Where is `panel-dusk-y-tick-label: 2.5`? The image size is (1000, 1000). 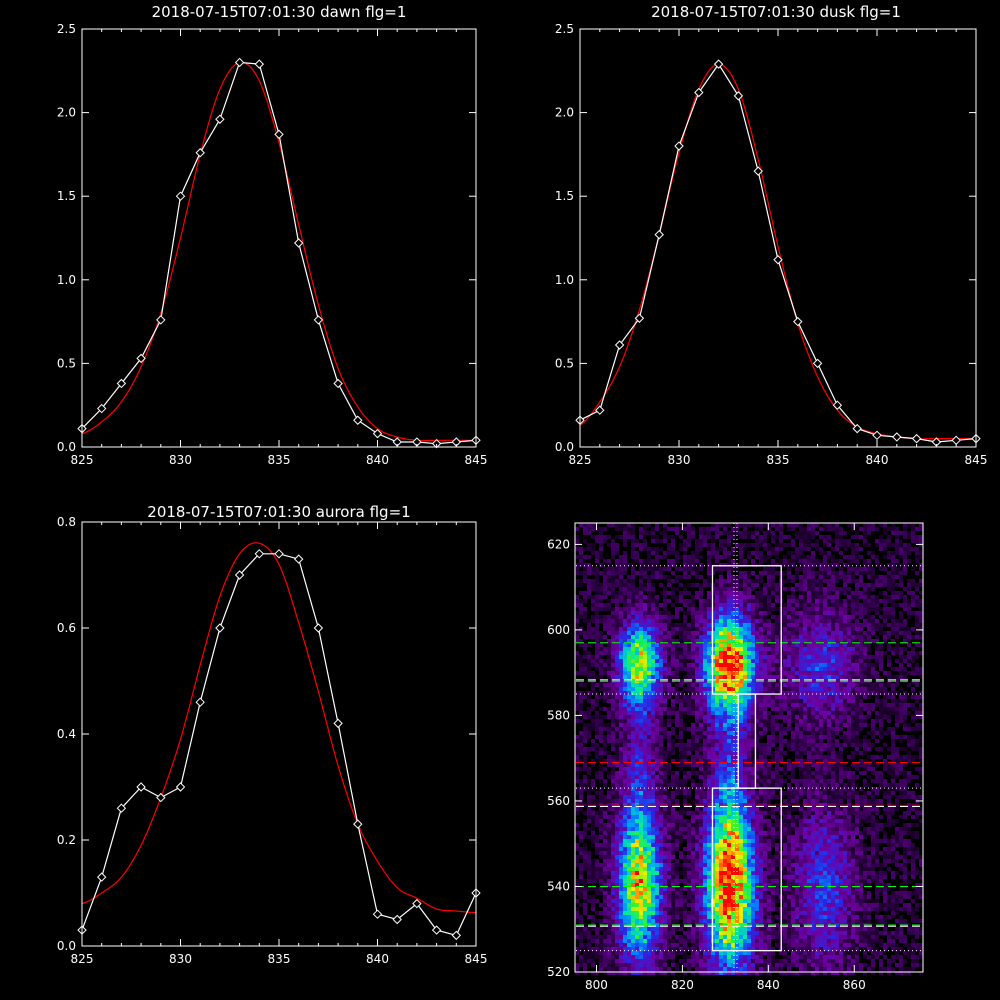 panel-dusk-y-tick-label: 2.5 is located at coordinates (564, 29).